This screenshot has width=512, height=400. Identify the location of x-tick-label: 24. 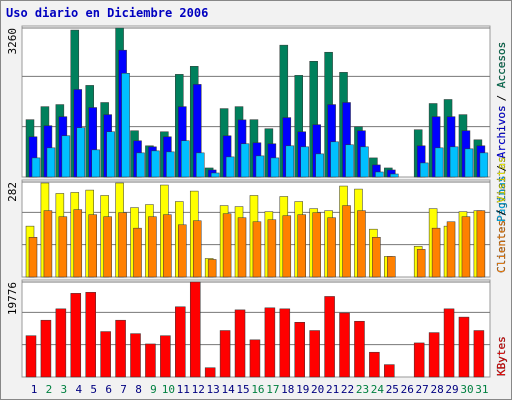
(378, 389).